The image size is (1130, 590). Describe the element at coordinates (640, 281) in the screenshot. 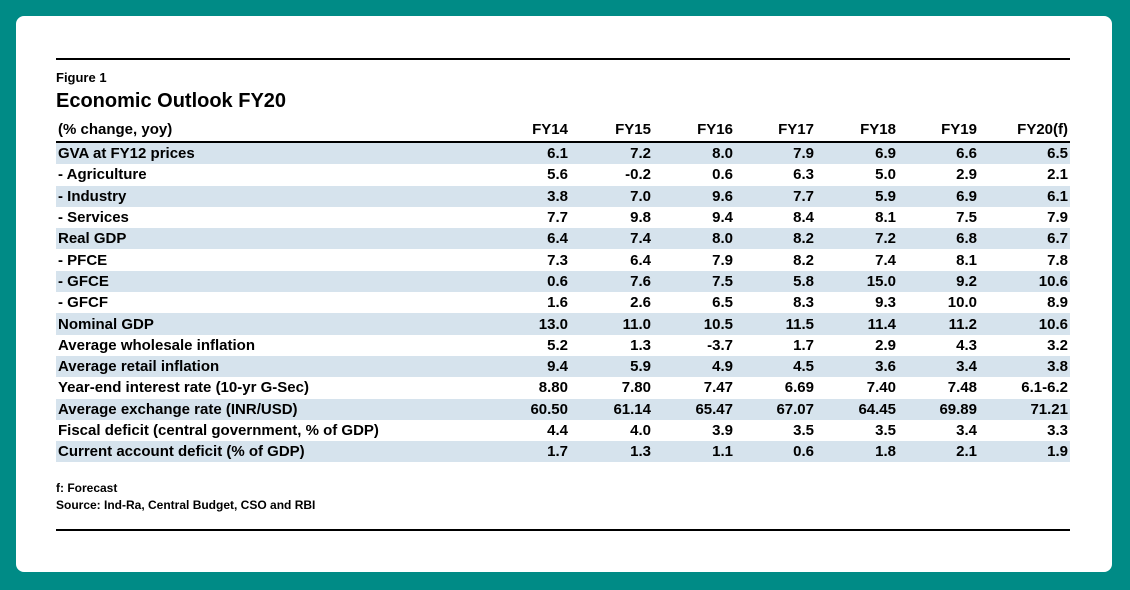

I see `table-cell: 7.6` at that location.